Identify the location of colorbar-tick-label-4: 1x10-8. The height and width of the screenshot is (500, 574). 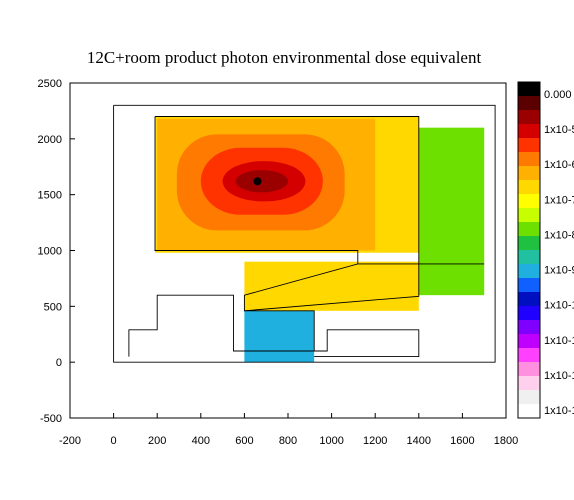
(559, 235).